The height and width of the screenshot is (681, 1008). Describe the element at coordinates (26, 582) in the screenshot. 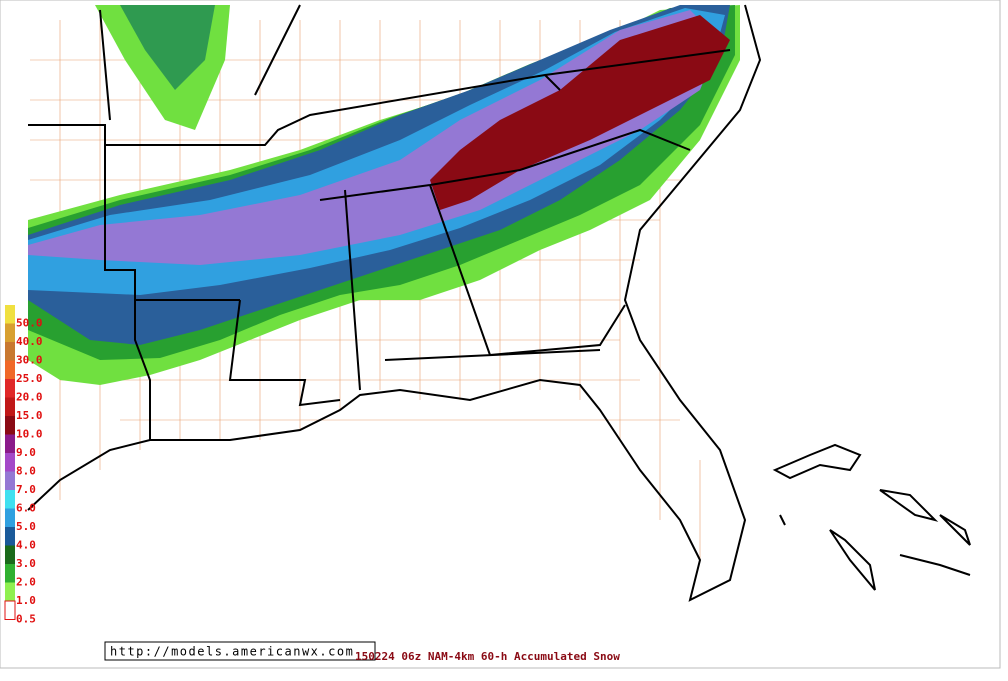

I see `legend-label: 2.0` at that location.